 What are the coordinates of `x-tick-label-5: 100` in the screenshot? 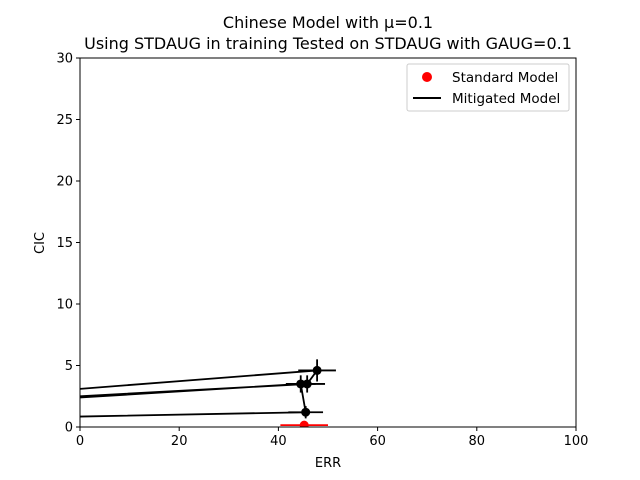 It's located at (576, 441).